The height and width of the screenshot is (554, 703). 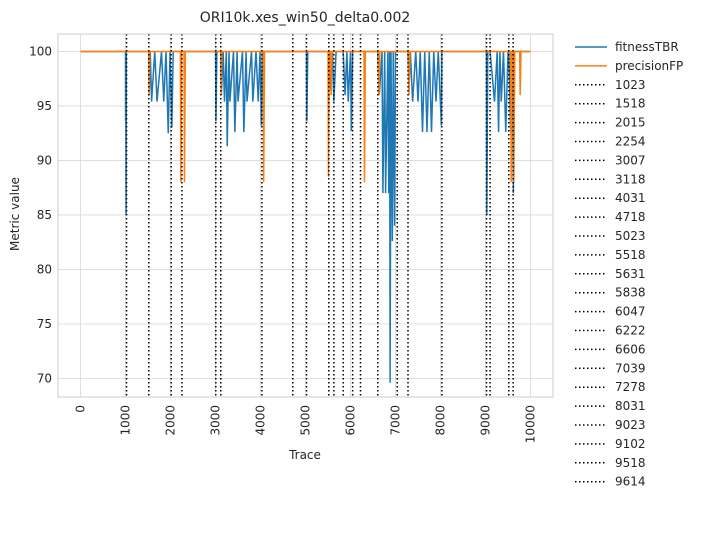 I want to click on legend-label: 4718, so click(x=630, y=217).